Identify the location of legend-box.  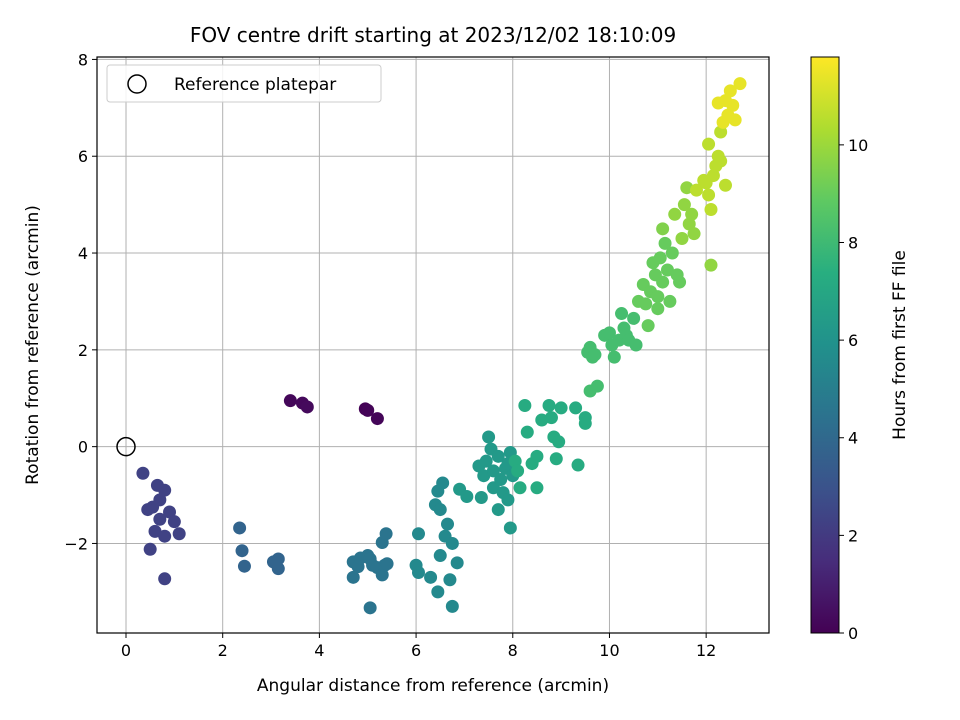
(244, 83).